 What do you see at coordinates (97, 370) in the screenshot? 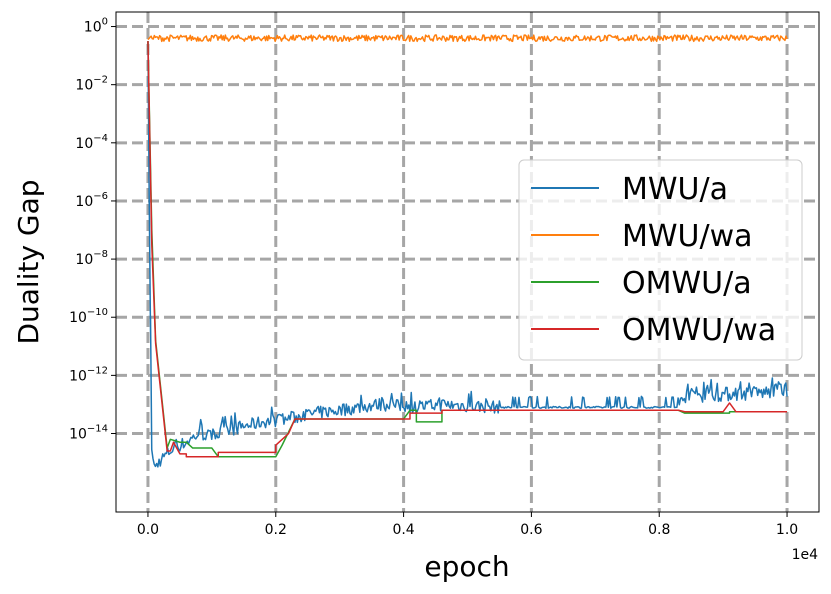
I see `y-tick-exponent: −12` at bounding box center [97, 370].